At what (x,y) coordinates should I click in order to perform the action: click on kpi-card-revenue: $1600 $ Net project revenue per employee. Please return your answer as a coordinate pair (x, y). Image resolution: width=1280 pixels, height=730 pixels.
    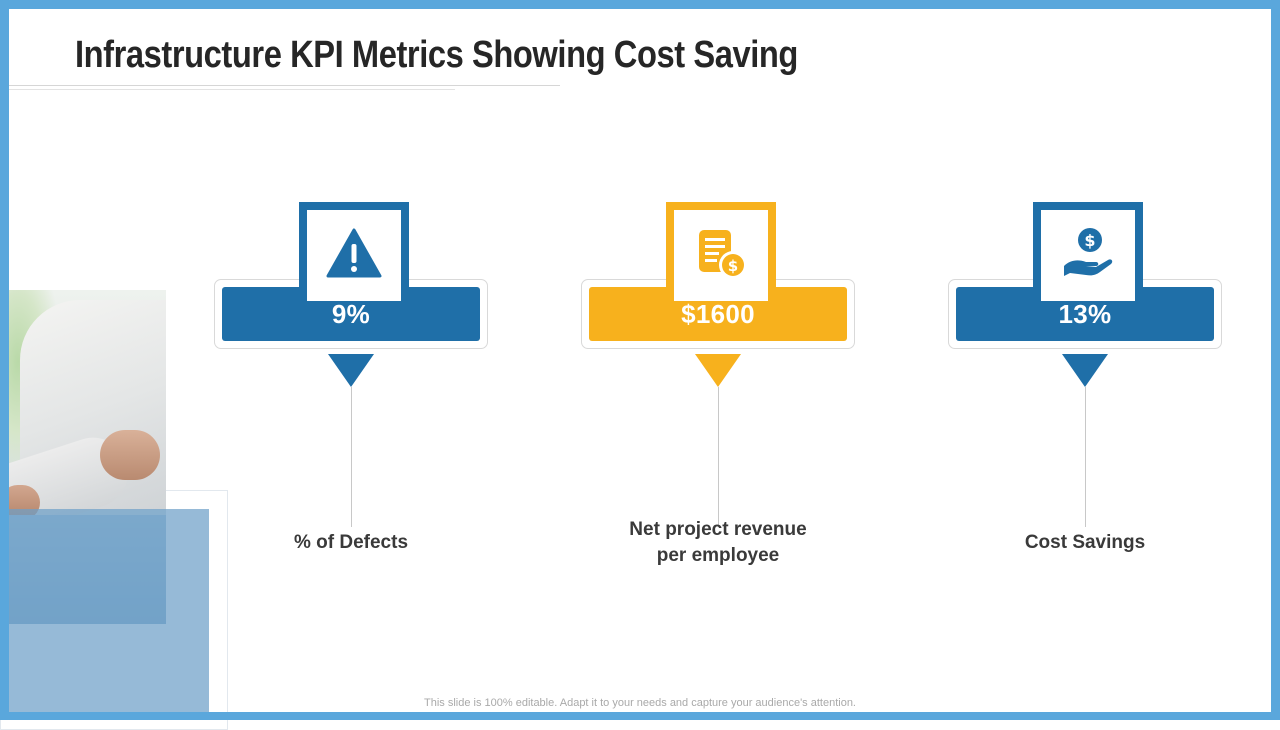
    Looking at the image, I should click on (719, 384).